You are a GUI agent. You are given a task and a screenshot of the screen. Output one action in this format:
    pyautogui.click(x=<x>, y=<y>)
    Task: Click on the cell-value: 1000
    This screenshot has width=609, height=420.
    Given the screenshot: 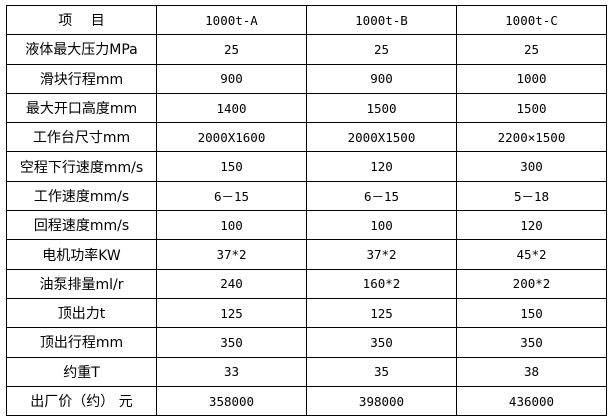 What is the action you would take?
    pyautogui.click(x=531, y=78)
    